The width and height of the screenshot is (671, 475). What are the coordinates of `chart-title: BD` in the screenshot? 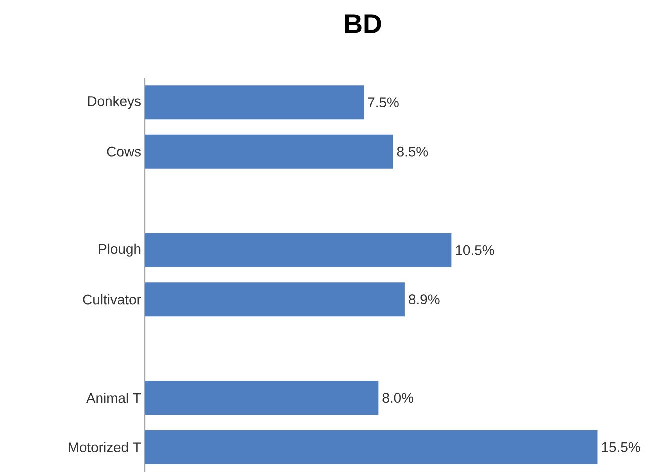 It's located at (363, 24).